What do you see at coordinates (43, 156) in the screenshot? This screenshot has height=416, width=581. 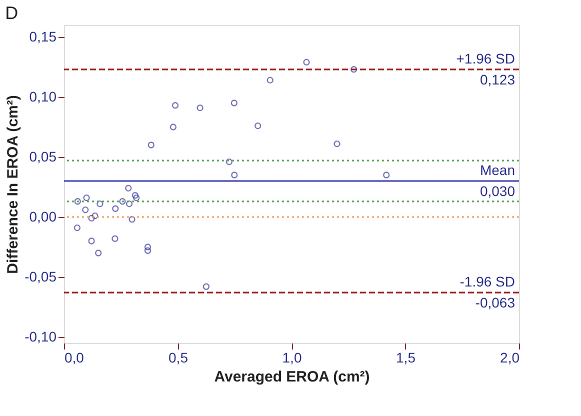 I see `y-tick-label: 0,05` at bounding box center [43, 156].